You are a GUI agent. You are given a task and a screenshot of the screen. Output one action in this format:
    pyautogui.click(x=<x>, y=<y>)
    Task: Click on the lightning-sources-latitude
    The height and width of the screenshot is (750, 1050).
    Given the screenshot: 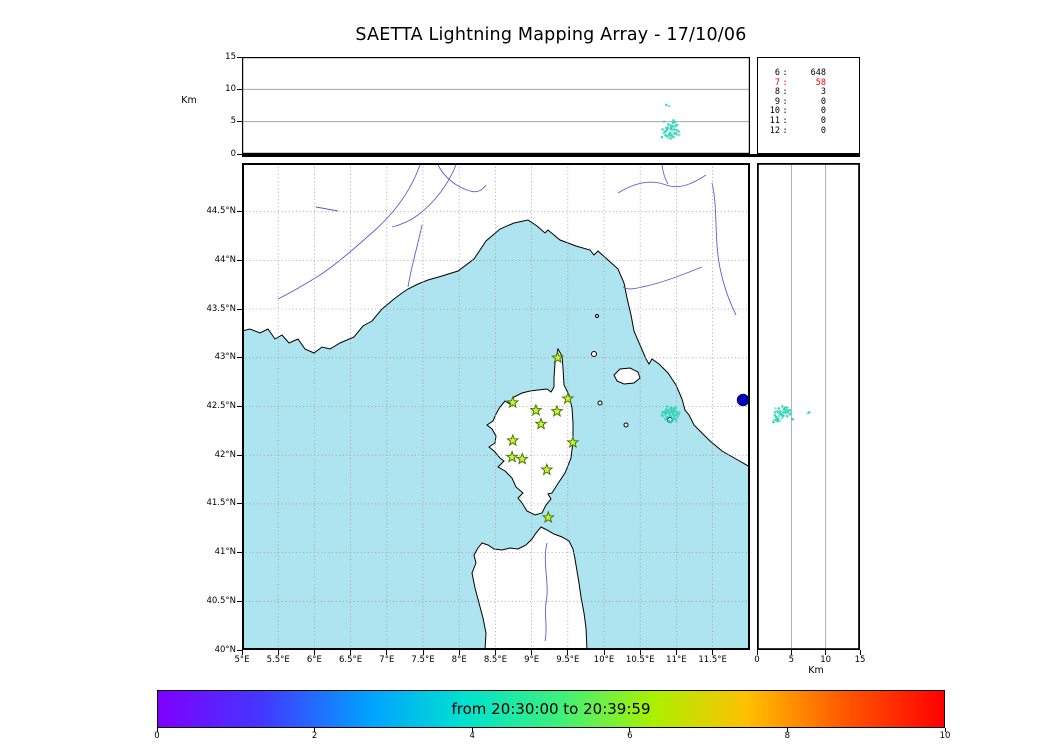 What is the action you would take?
    pyautogui.click(x=791, y=414)
    